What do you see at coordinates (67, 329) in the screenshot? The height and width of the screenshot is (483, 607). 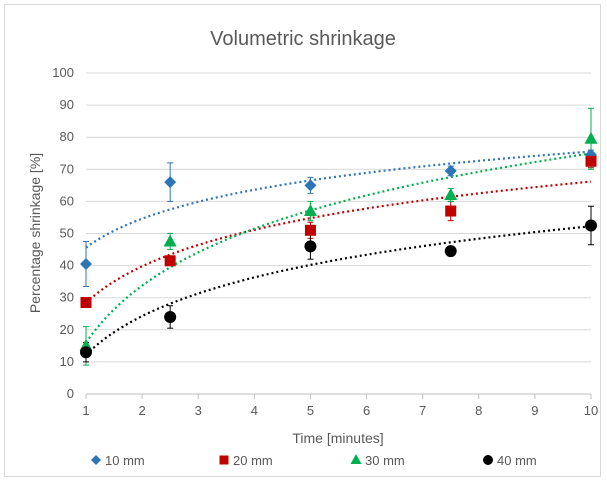 I see `y-tick-label: 20` at bounding box center [67, 329].